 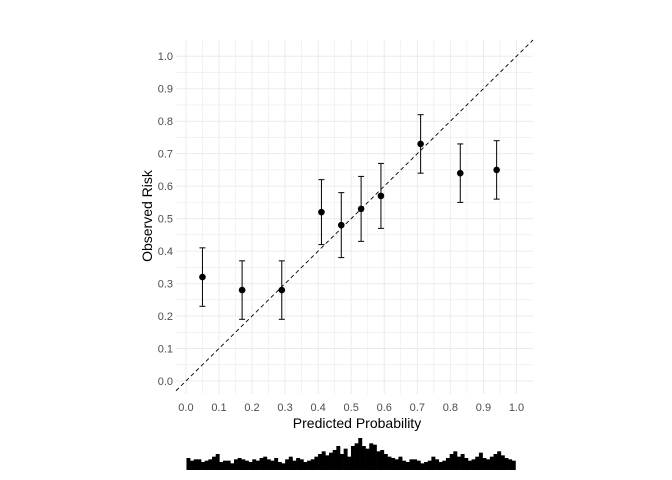 What do you see at coordinates (450, 408) in the screenshot?
I see `x-tick-label: 0.8` at bounding box center [450, 408].